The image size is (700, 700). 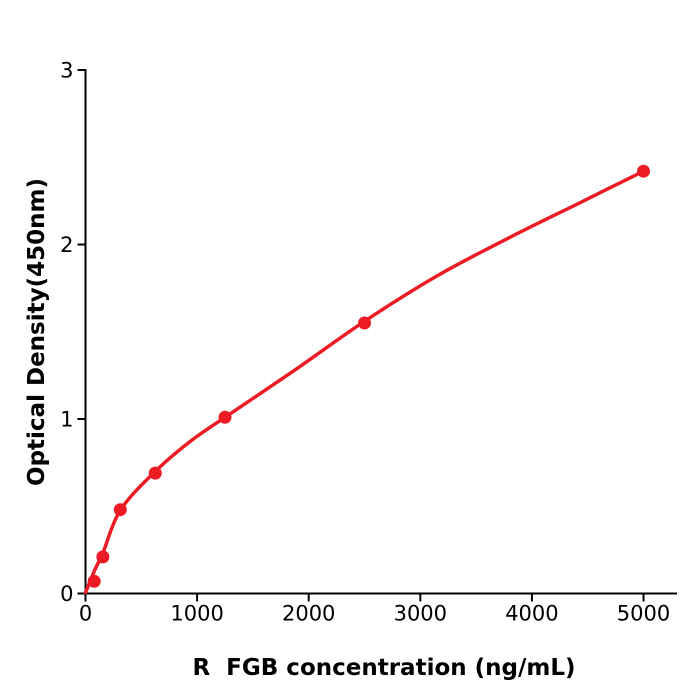 I want to click on y-axis-label: Optical Density(450nm), so click(x=37, y=332).